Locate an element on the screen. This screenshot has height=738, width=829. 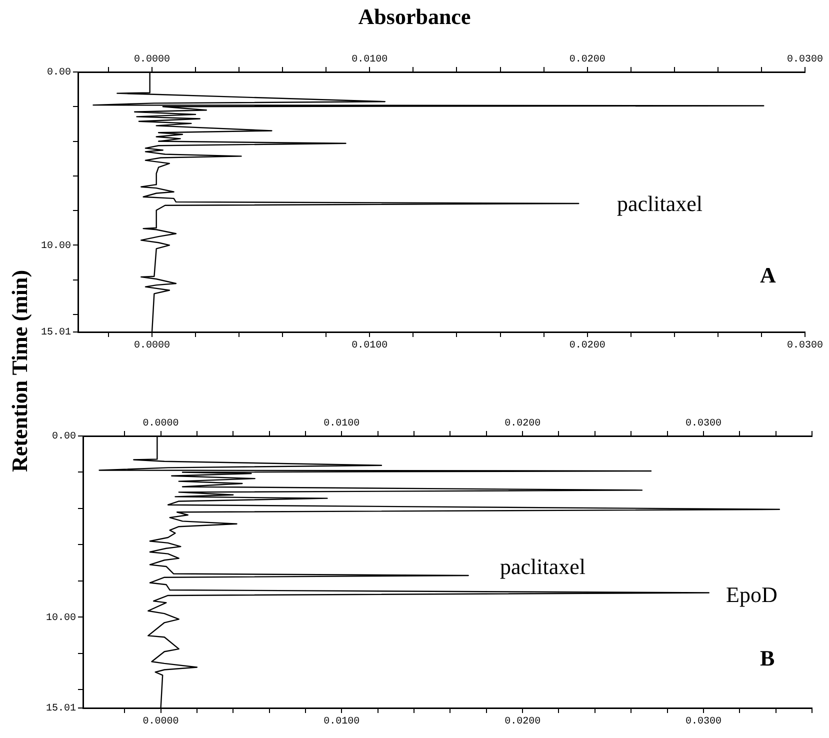
y-axis-title: Retention Time (min) is located at coordinates (20, 371).